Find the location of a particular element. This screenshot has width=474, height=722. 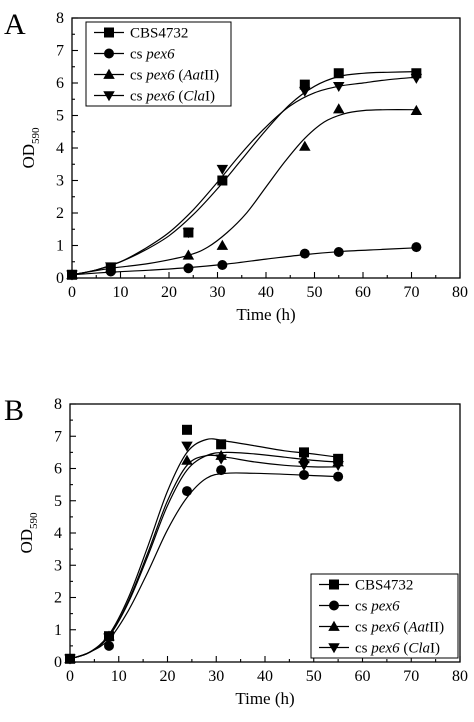

legend-label-part: II) is located at coordinates (211, 76).